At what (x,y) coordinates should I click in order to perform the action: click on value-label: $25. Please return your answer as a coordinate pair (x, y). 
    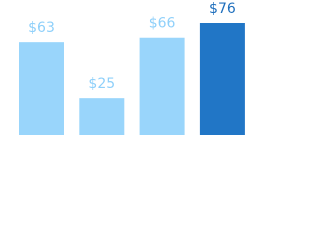
    Looking at the image, I should click on (101, 84).